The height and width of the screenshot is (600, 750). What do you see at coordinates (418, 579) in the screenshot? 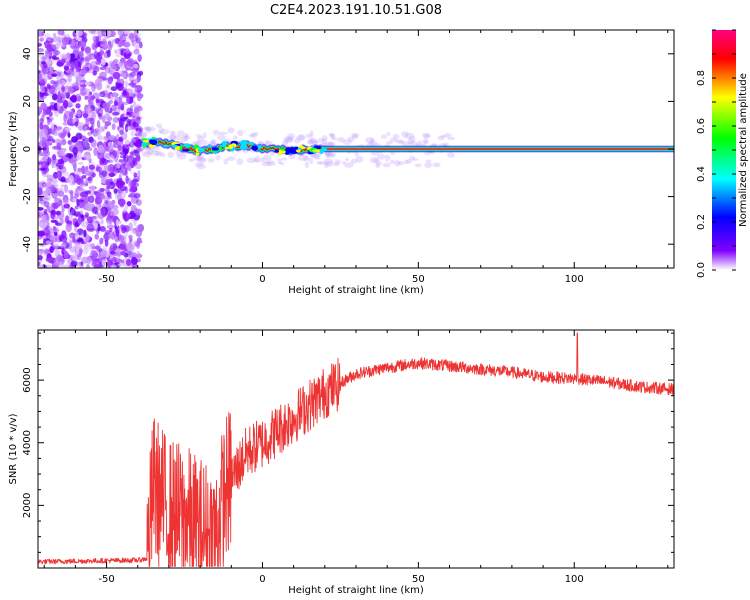
I see `snr-x-tick-label: 50` at bounding box center [418, 579].